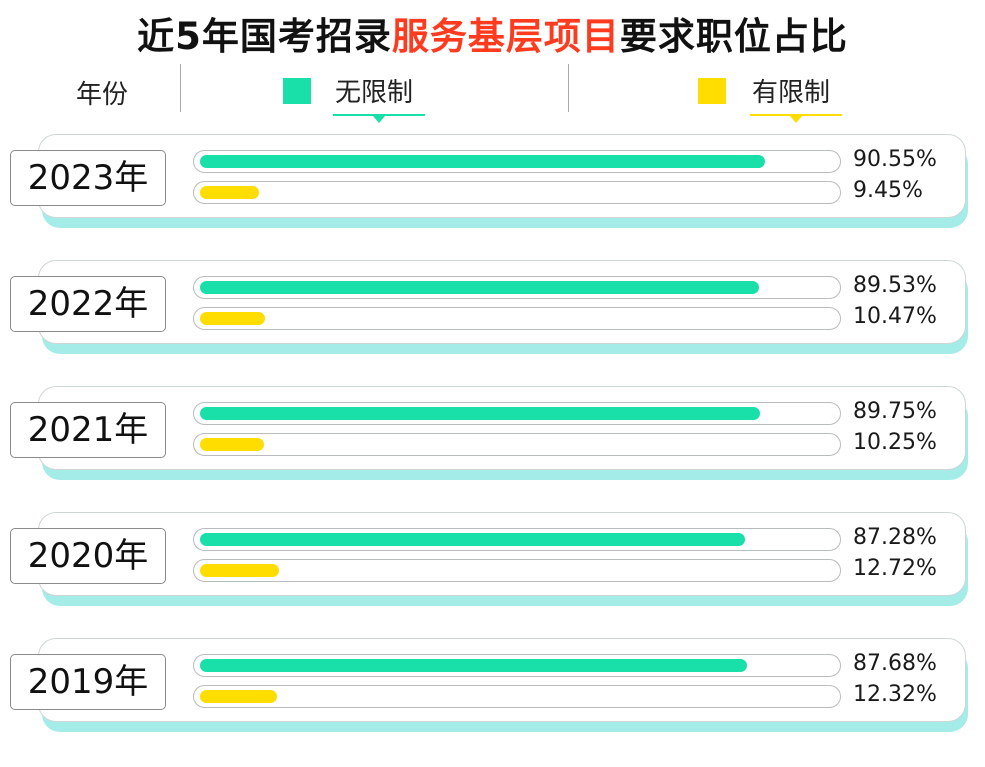 The width and height of the screenshot is (985, 767). What do you see at coordinates (895, 694) in the screenshot?
I see `value-label-restricted: 12.32%` at bounding box center [895, 694].